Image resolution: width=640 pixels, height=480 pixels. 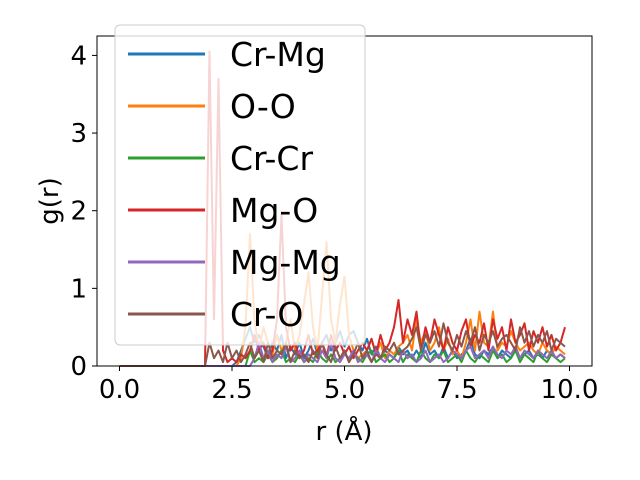 What do you see at coordinates (344, 390) in the screenshot?
I see `x-tick-label: 5.0` at bounding box center [344, 390].